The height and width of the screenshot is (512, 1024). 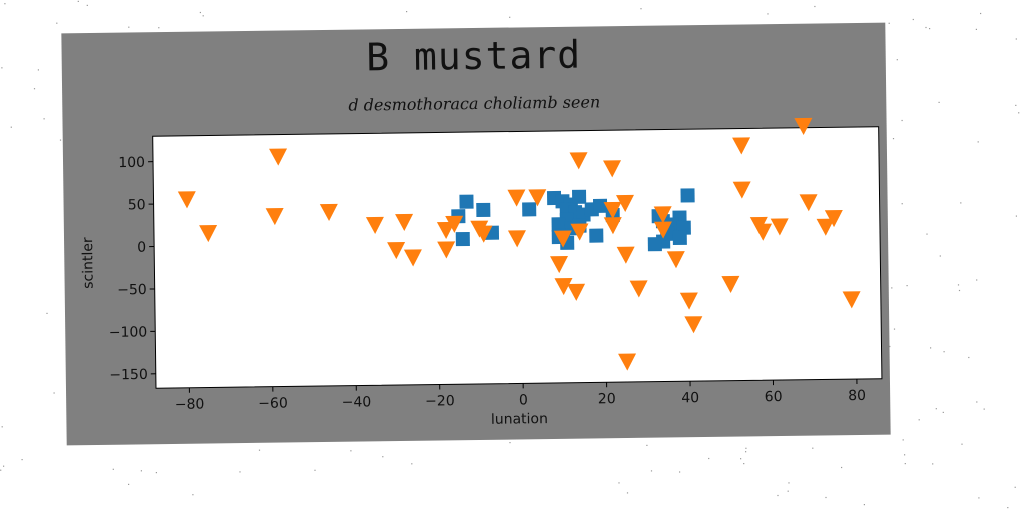 What do you see at coordinates (857, 396) in the screenshot?
I see `x-tick-label: 80` at bounding box center [857, 396].